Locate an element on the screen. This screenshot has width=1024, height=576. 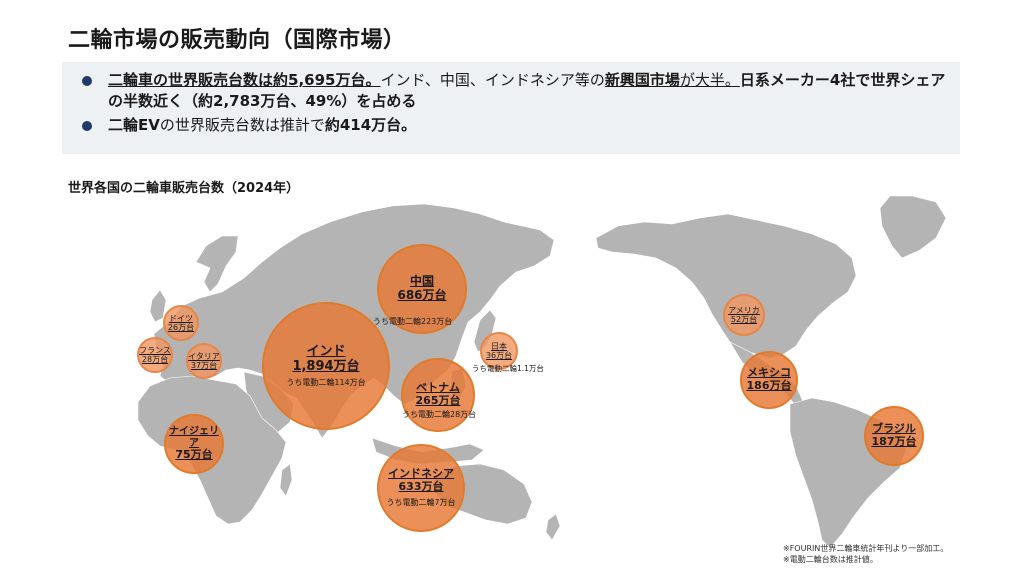
bubble-china: 中国 686万台 is located at coordinates (422, 289).